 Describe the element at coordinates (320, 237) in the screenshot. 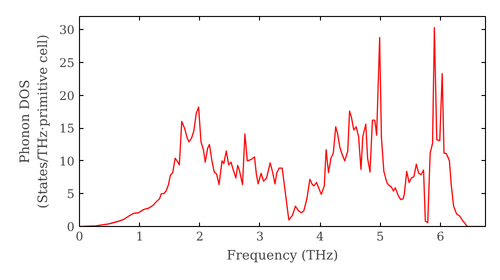

I see `x-tick-label: 4` at that location.